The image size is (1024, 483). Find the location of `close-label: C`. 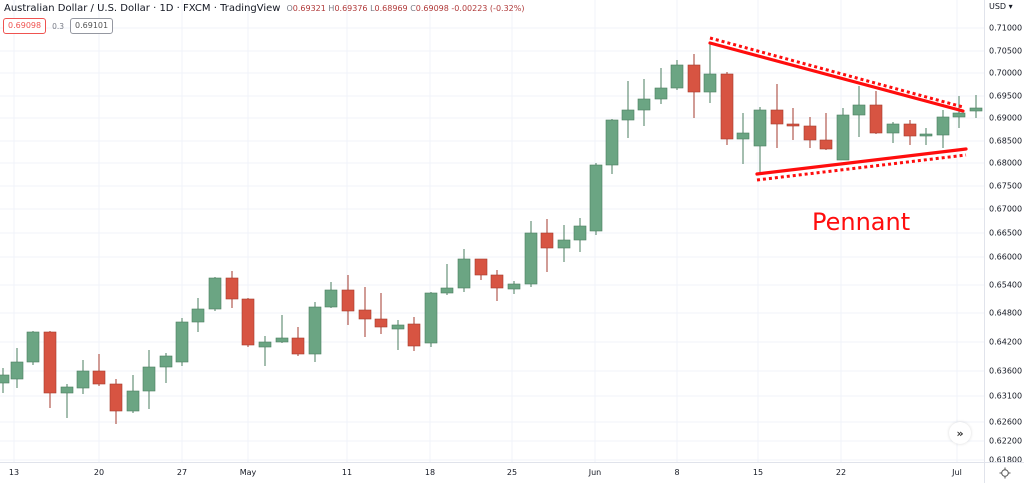

close-label: C is located at coordinates (413, 8).